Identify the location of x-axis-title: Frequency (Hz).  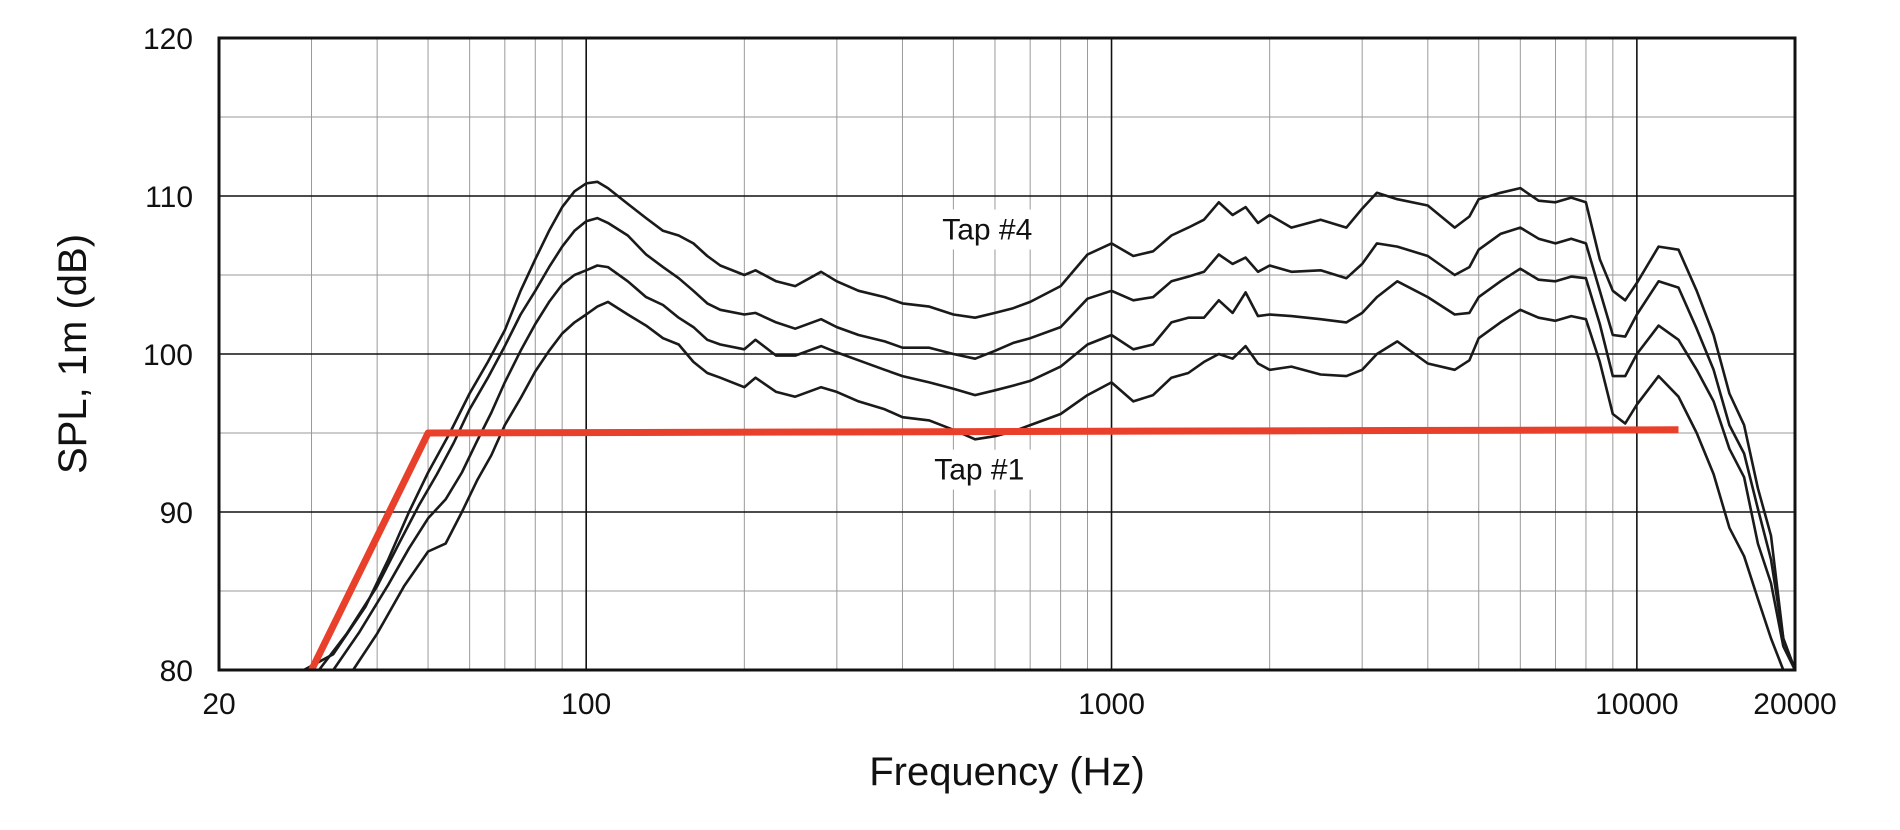
(1007, 772).